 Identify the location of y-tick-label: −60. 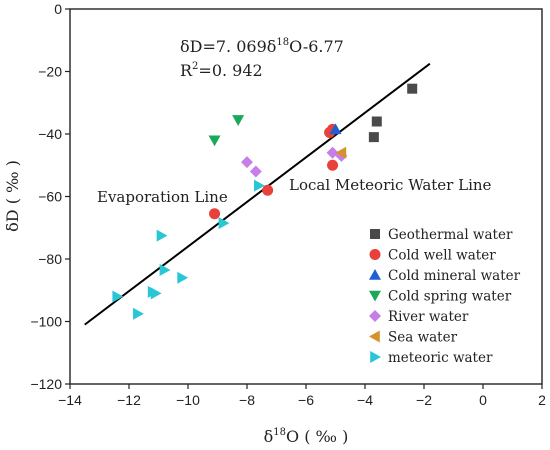
(50, 197).